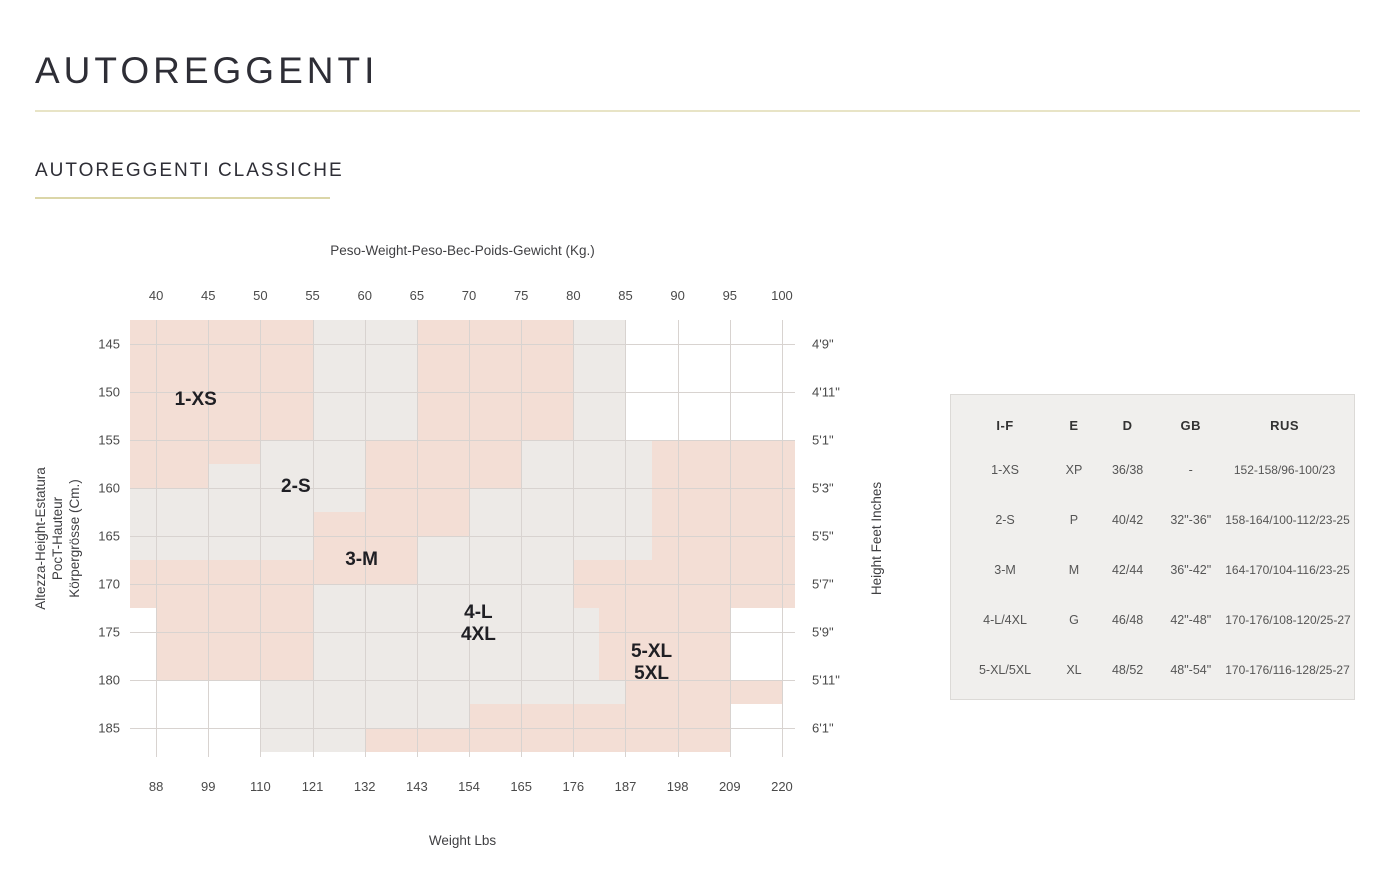  I want to click on table-cell: 40/42, so click(1127, 520).